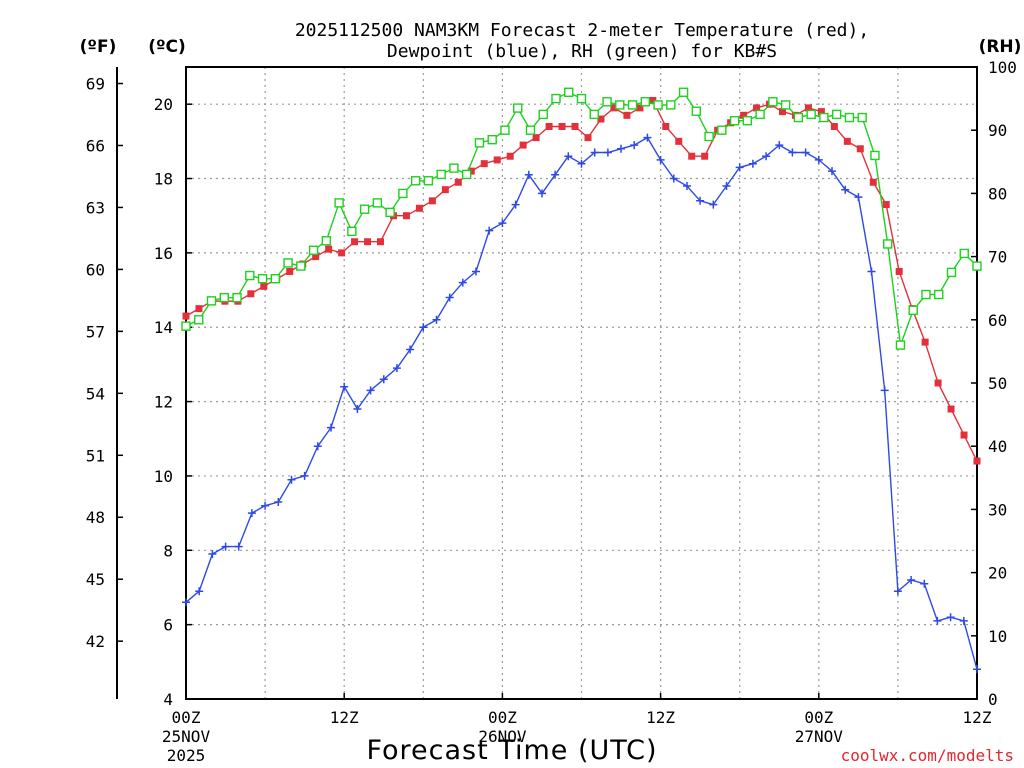 Image resolution: width=1024 pixels, height=768 pixels. What do you see at coordinates (95, 455) in the screenshot?
I see `fahrenheit-tick-label-51: 51` at bounding box center [95, 455].